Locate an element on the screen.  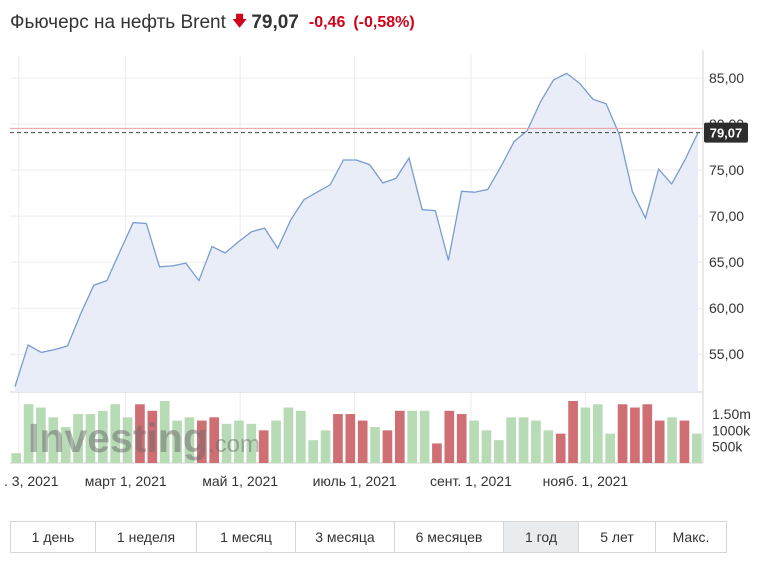
y-tick-label: 60,00 is located at coordinates (726, 308).